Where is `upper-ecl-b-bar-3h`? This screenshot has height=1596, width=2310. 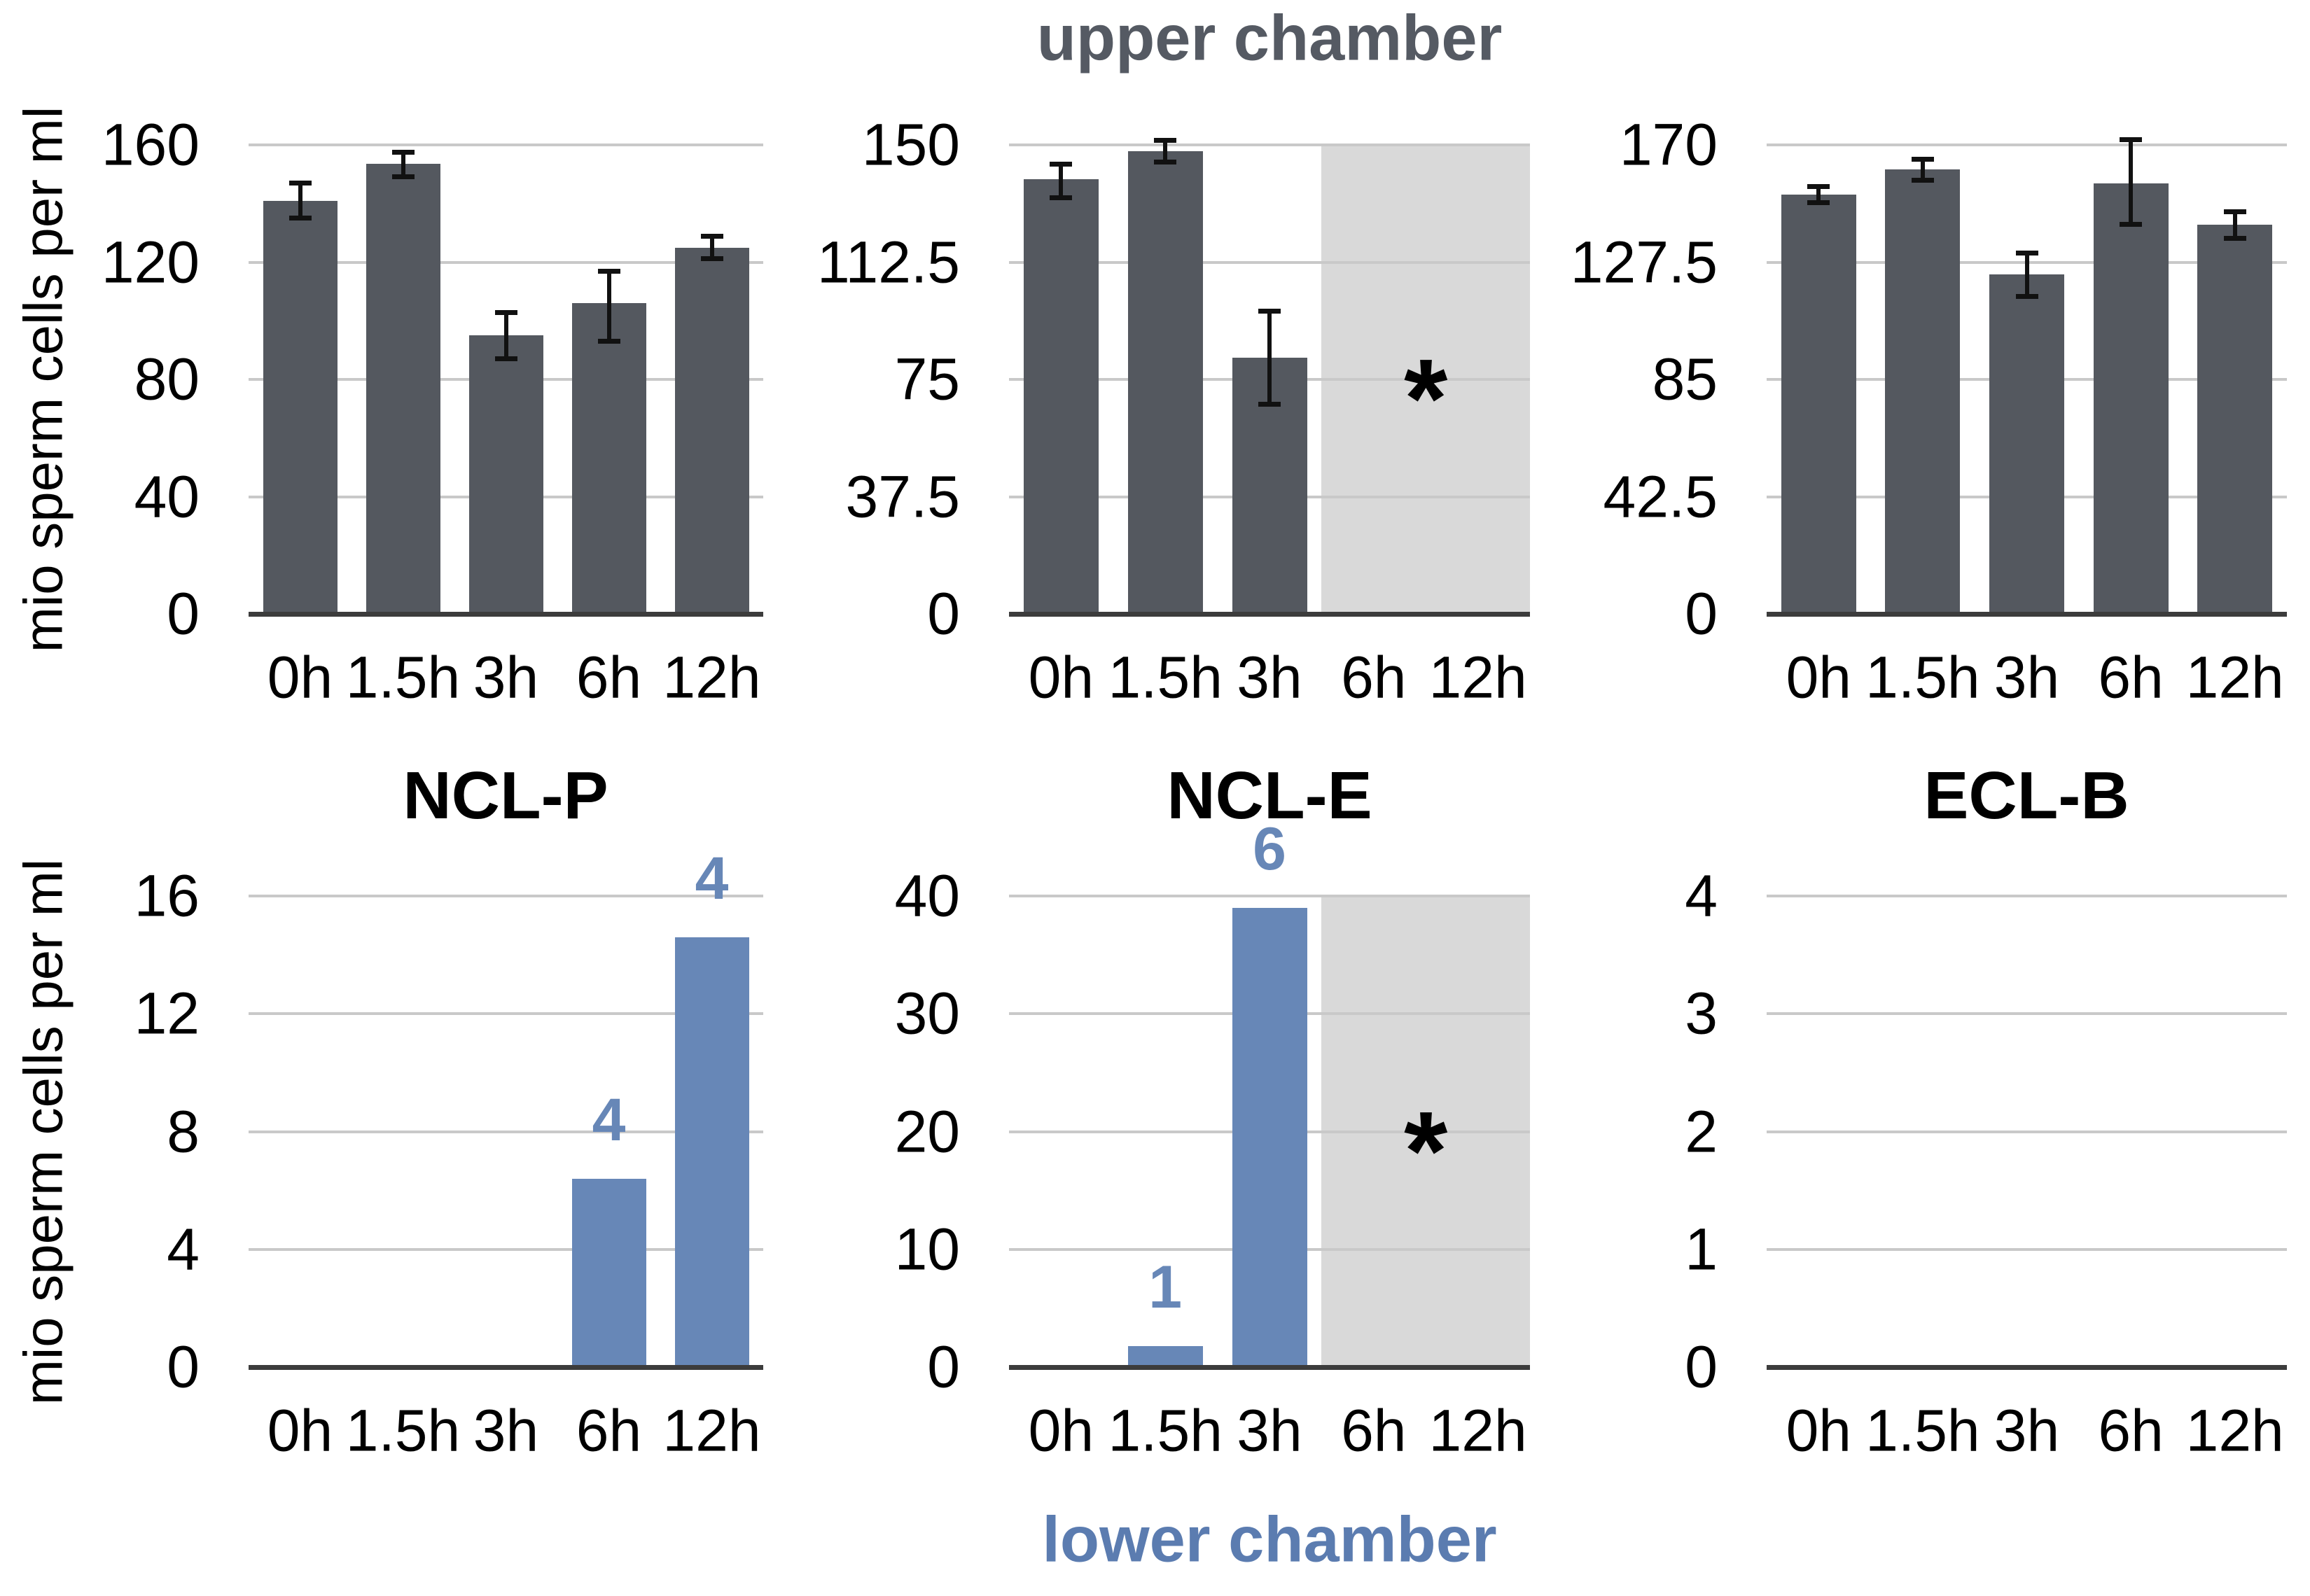
upper-ecl-b-bar-3h is located at coordinates (2026, 444).